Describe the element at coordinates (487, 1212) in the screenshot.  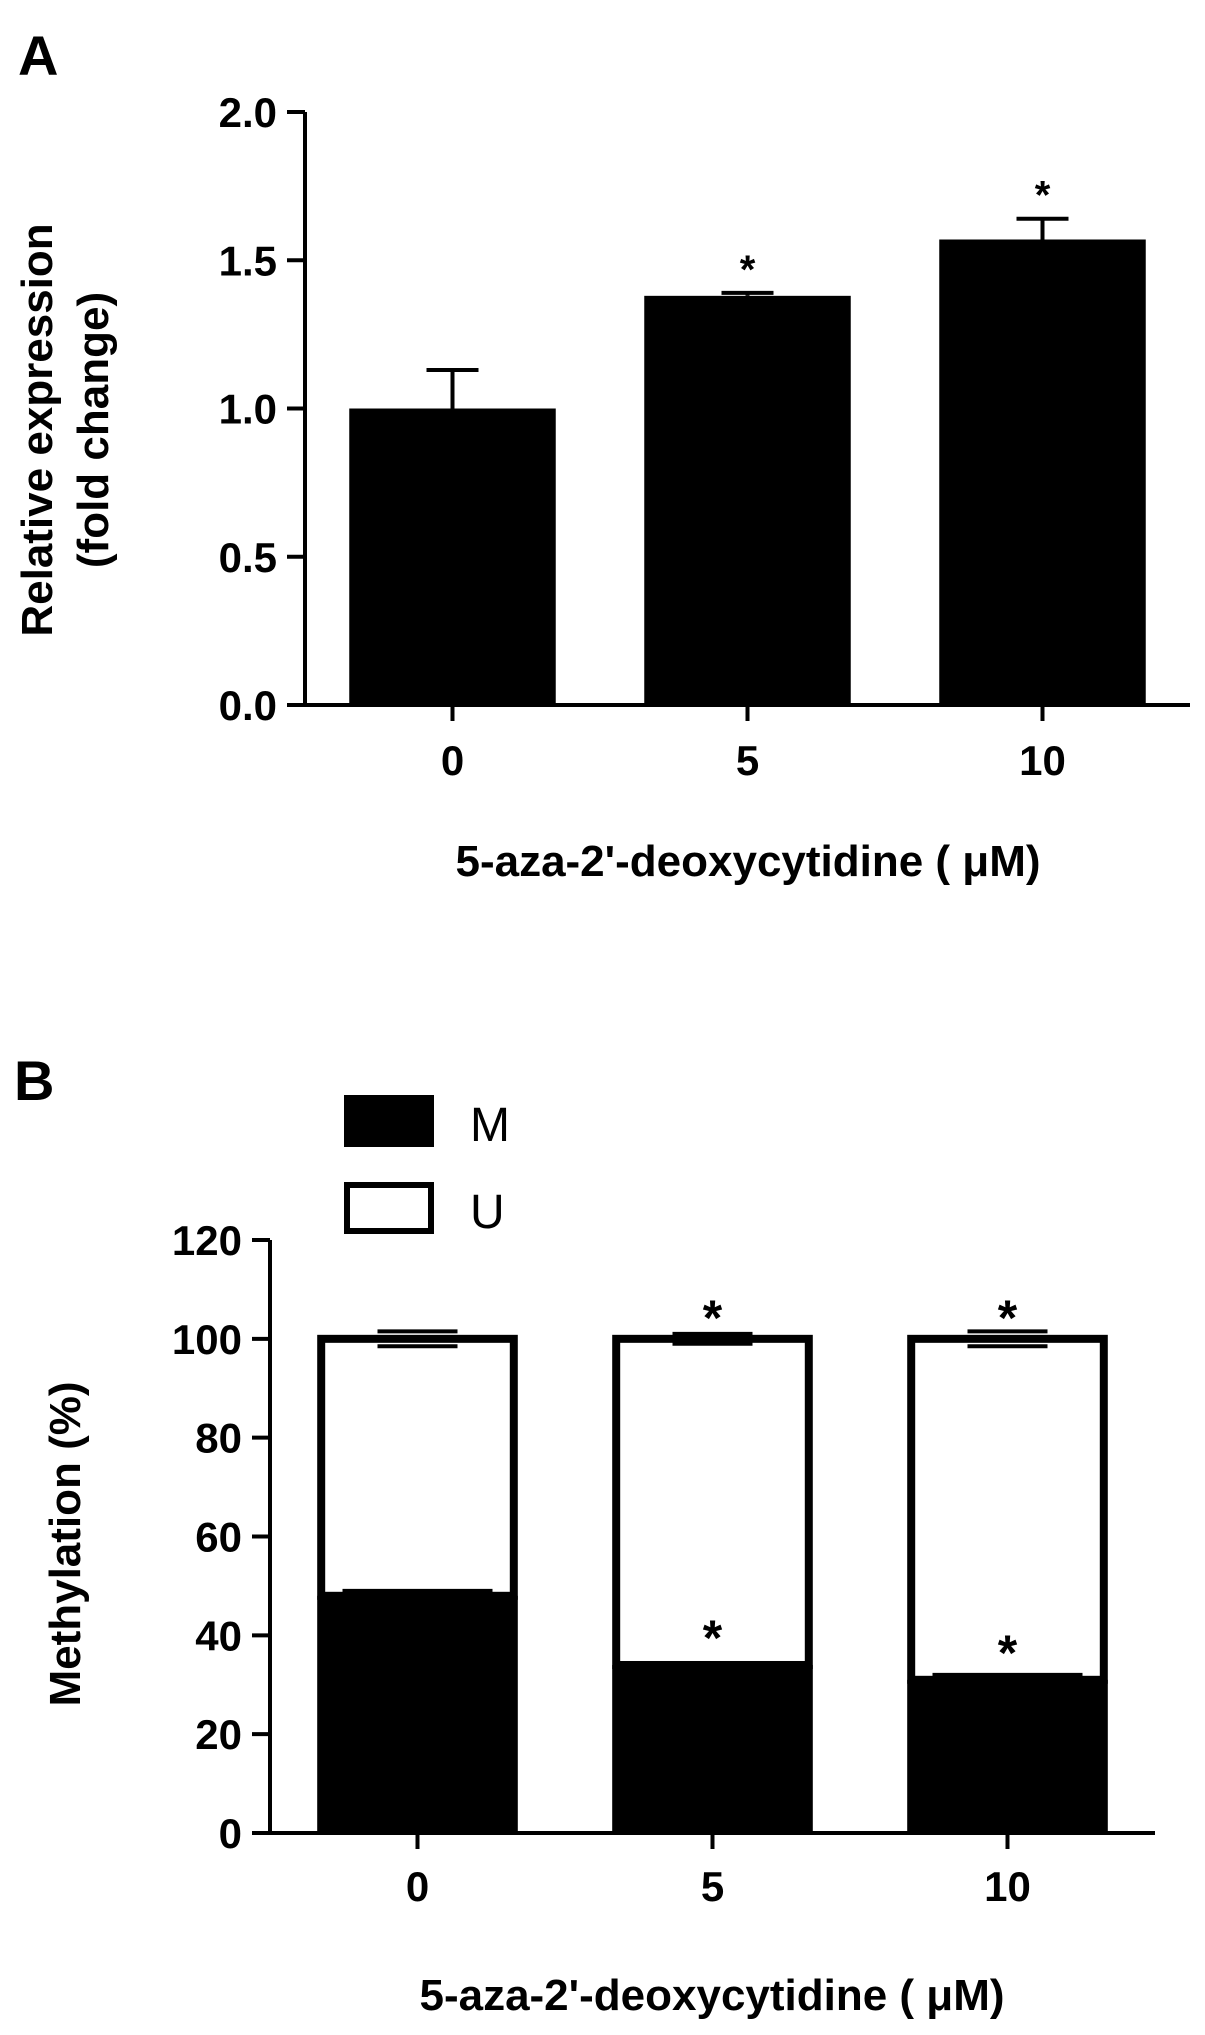
I see `legend-label-u: U` at that location.